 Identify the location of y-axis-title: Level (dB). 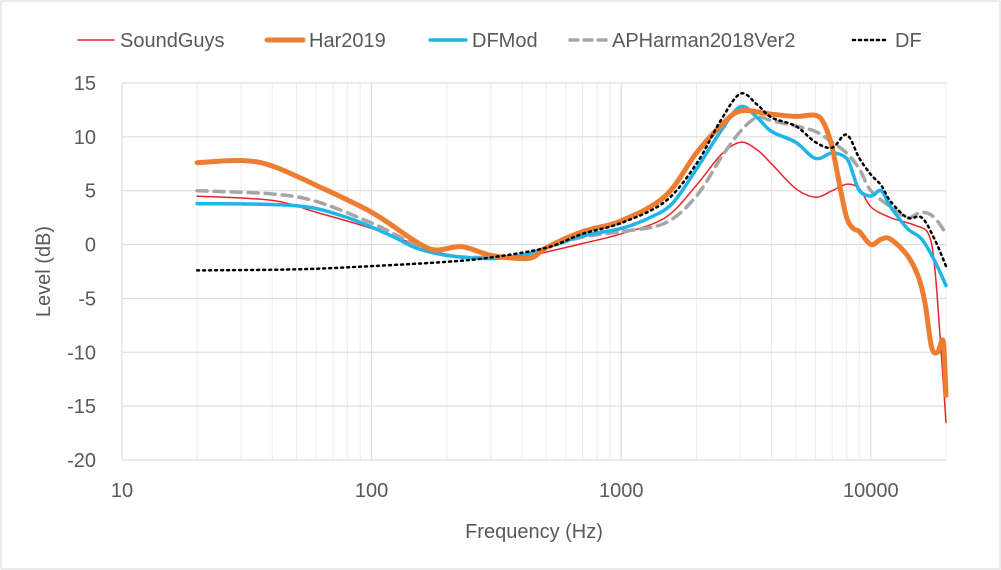
(44, 271).